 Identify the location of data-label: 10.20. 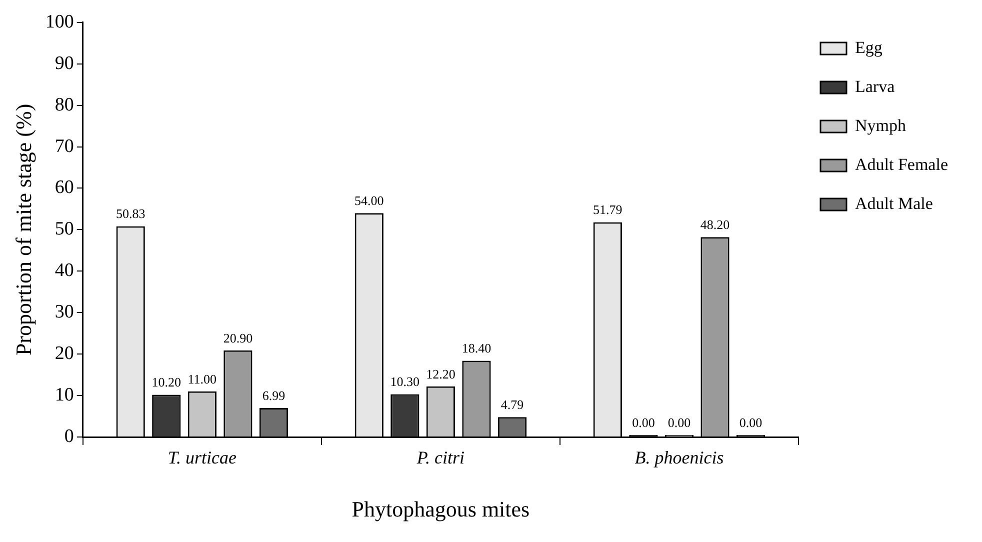
(167, 382).